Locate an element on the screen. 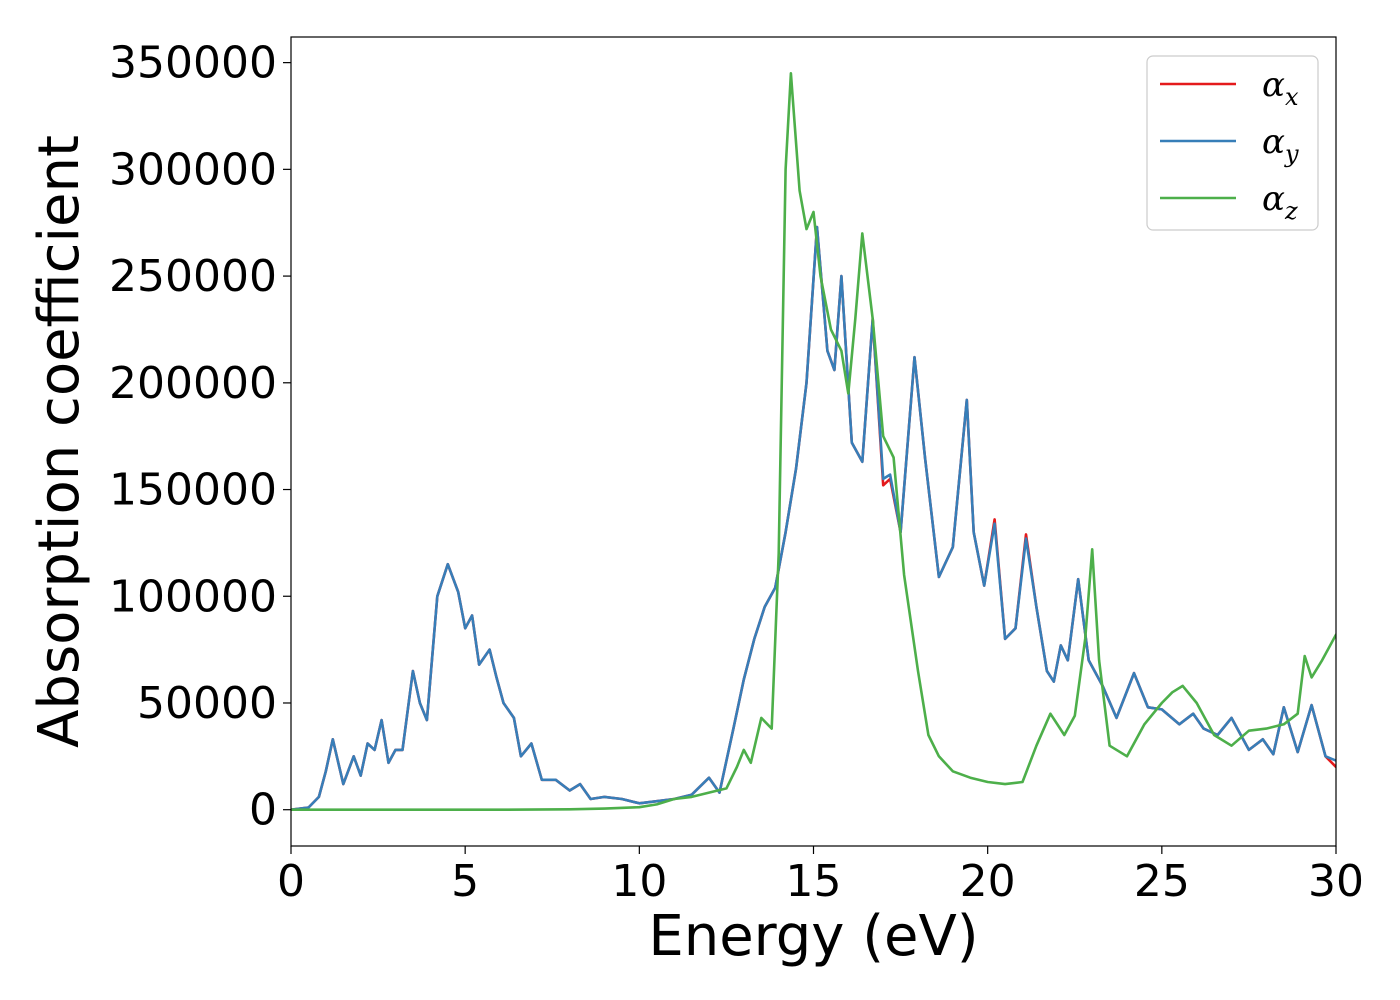 The image size is (1400, 1000). x-tick-label: 5 is located at coordinates (465, 881).